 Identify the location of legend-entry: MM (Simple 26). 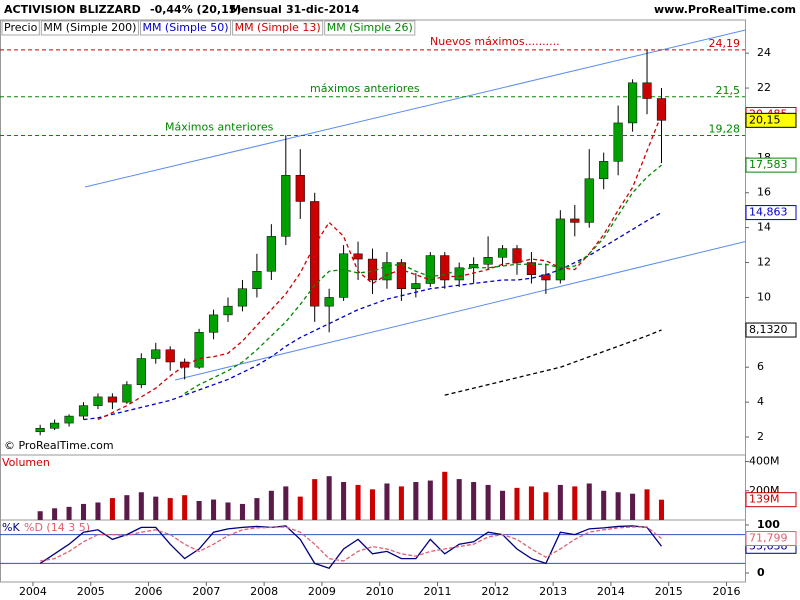
(370, 27).